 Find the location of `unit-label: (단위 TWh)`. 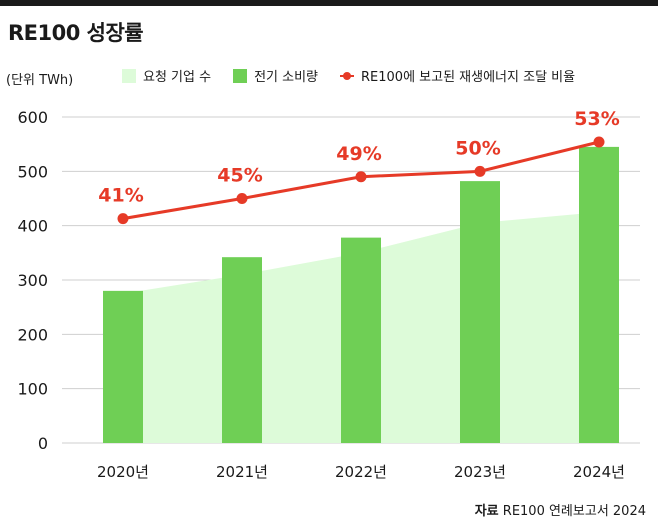

unit-label: (단위 TWh) is located at coordinates (40, 80).